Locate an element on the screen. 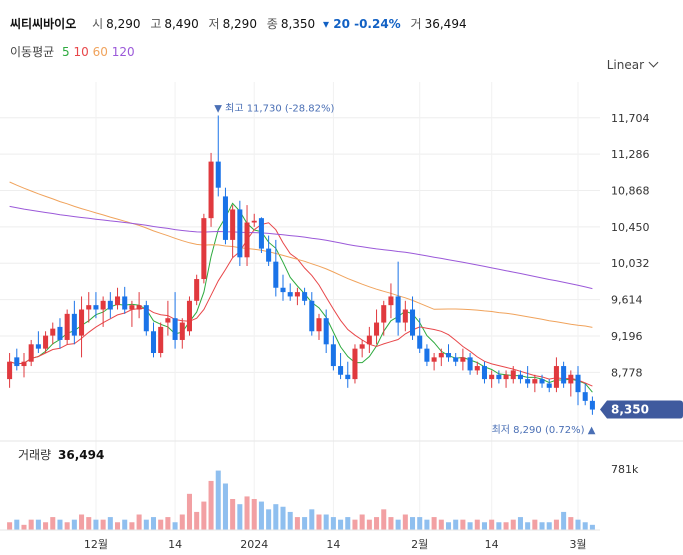  ma-120-line is located at coordinates (301, 247).